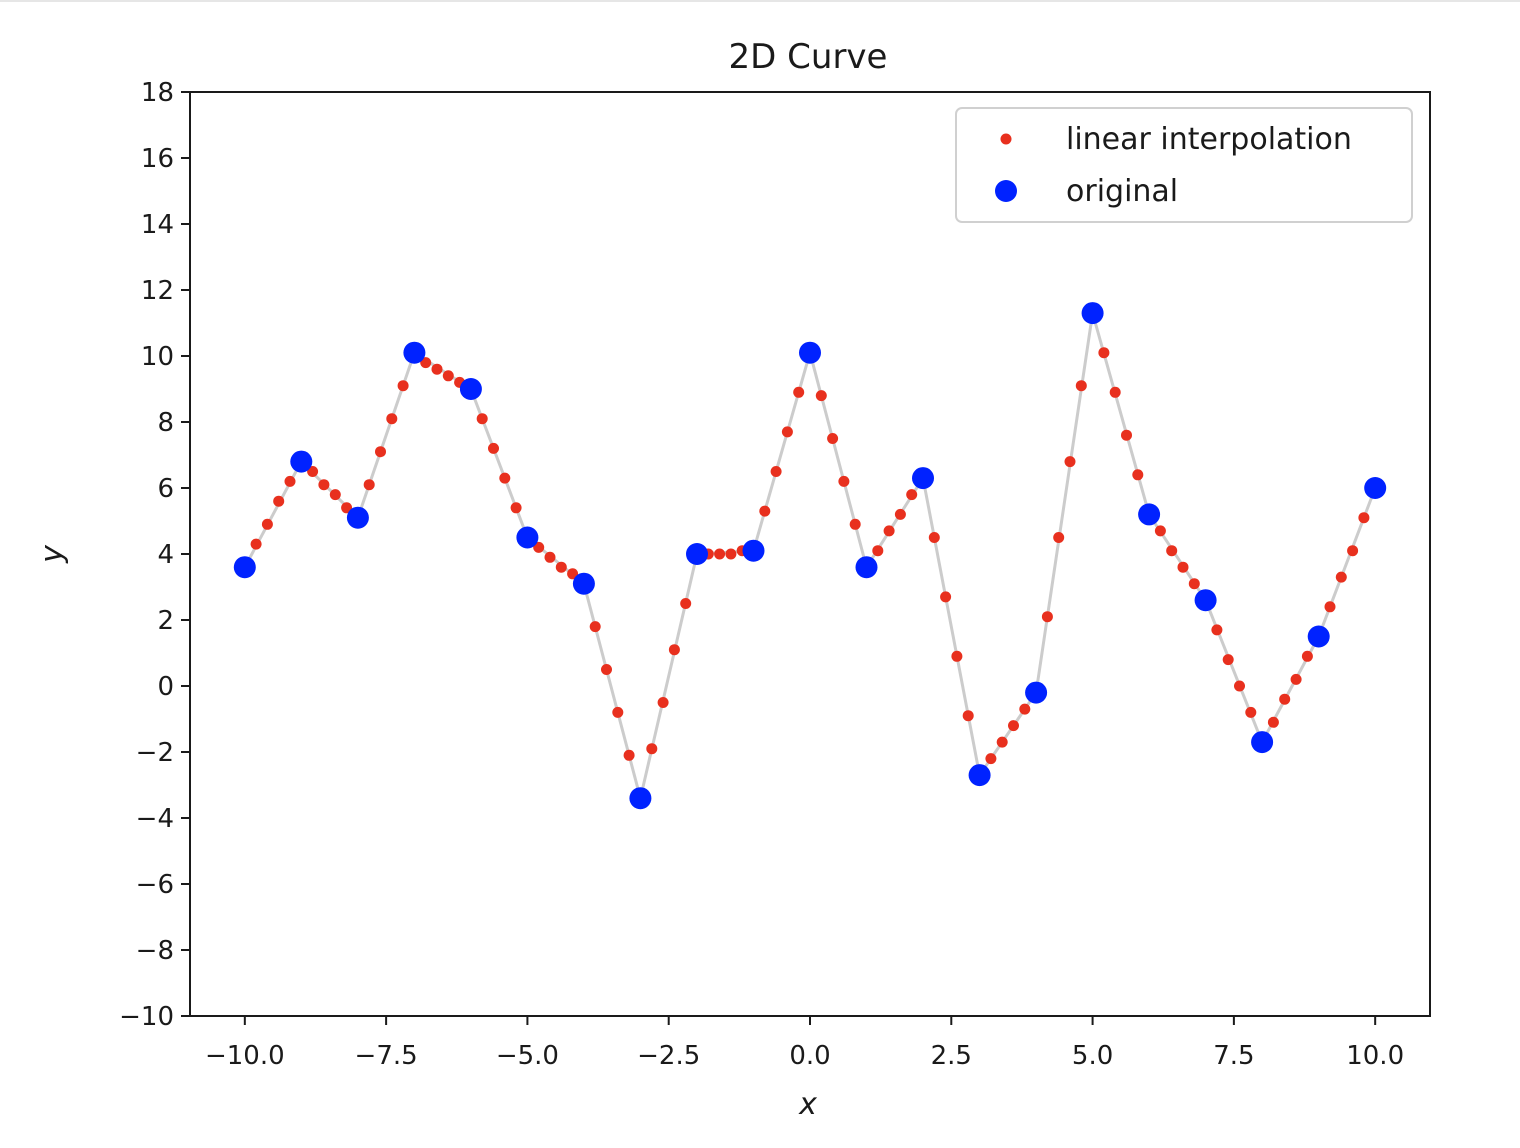 The image size is (1520, 1148). What do you see at coordinates (951, 1056) in the screenshot?
I see `x-tick-label: 2.5` at bounding box center [951, 1056].